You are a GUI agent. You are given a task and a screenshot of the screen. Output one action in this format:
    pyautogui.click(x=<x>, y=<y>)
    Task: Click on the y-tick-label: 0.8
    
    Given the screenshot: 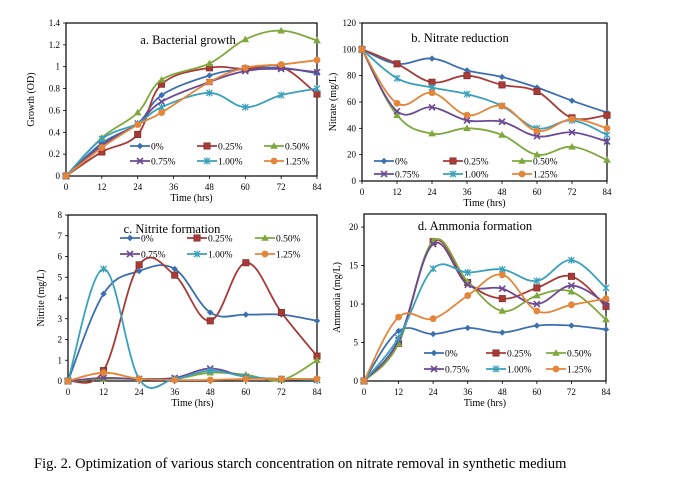 What is the action you would take?
    pyautogui.click(x=55, y=89)
    